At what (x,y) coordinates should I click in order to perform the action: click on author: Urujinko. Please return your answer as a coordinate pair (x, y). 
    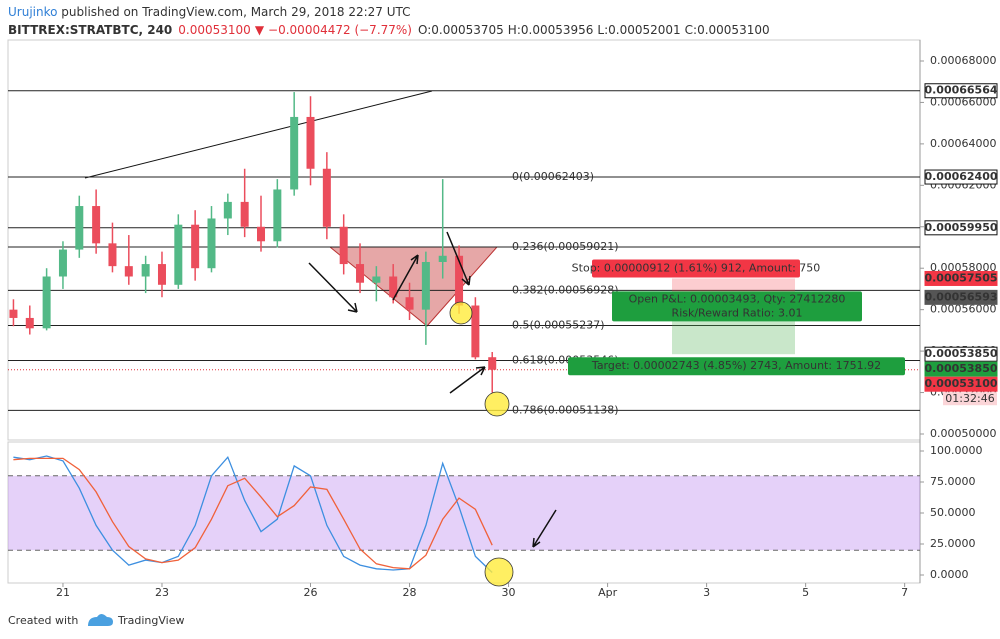
    Looking at the image, I should click on (32, 12).